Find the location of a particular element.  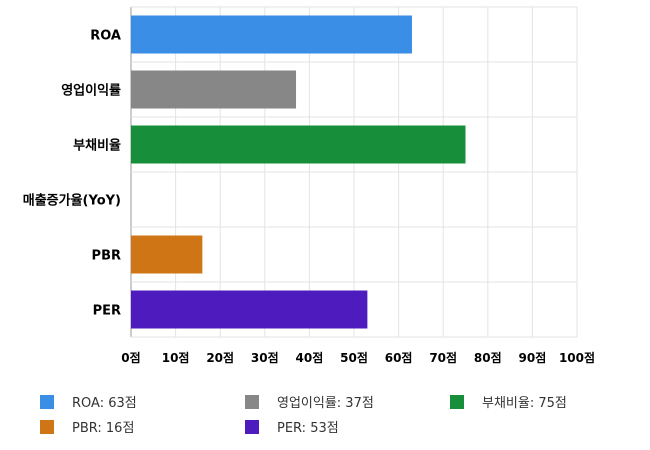

legend-label: PER: 53점 is located at coordinates (308, 428).